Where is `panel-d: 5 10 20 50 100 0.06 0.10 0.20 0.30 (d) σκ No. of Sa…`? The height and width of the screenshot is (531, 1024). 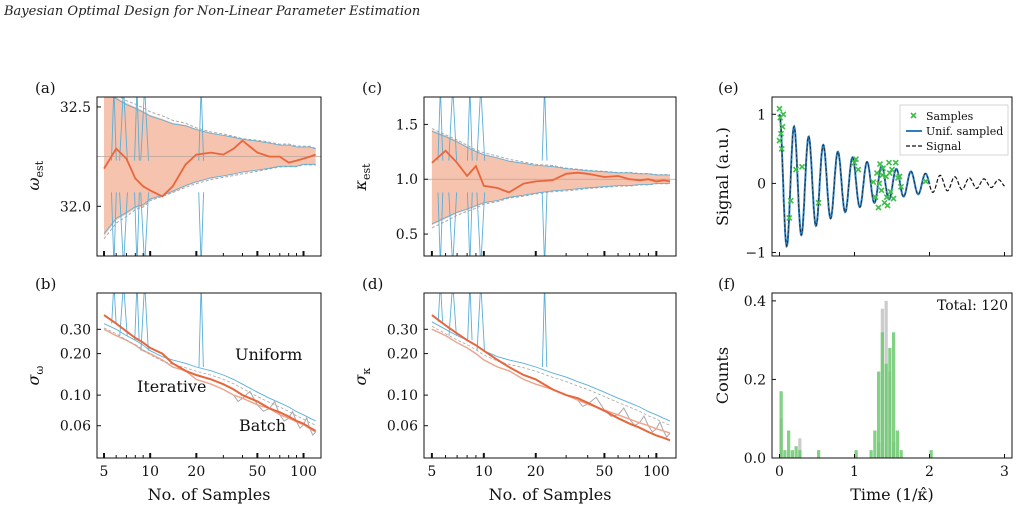 panel-d: 5 10 20 50 100 0.06 0.10 0.20 0.30 (d) σκ No. of Sa… is located at coordinates (514, 389).